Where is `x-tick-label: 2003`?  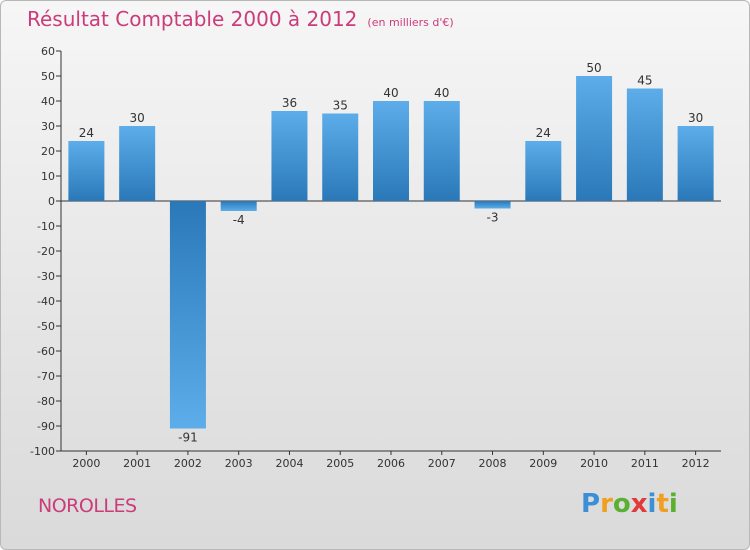
x-tick-label: 2003 is located at coordinates (239, 463).